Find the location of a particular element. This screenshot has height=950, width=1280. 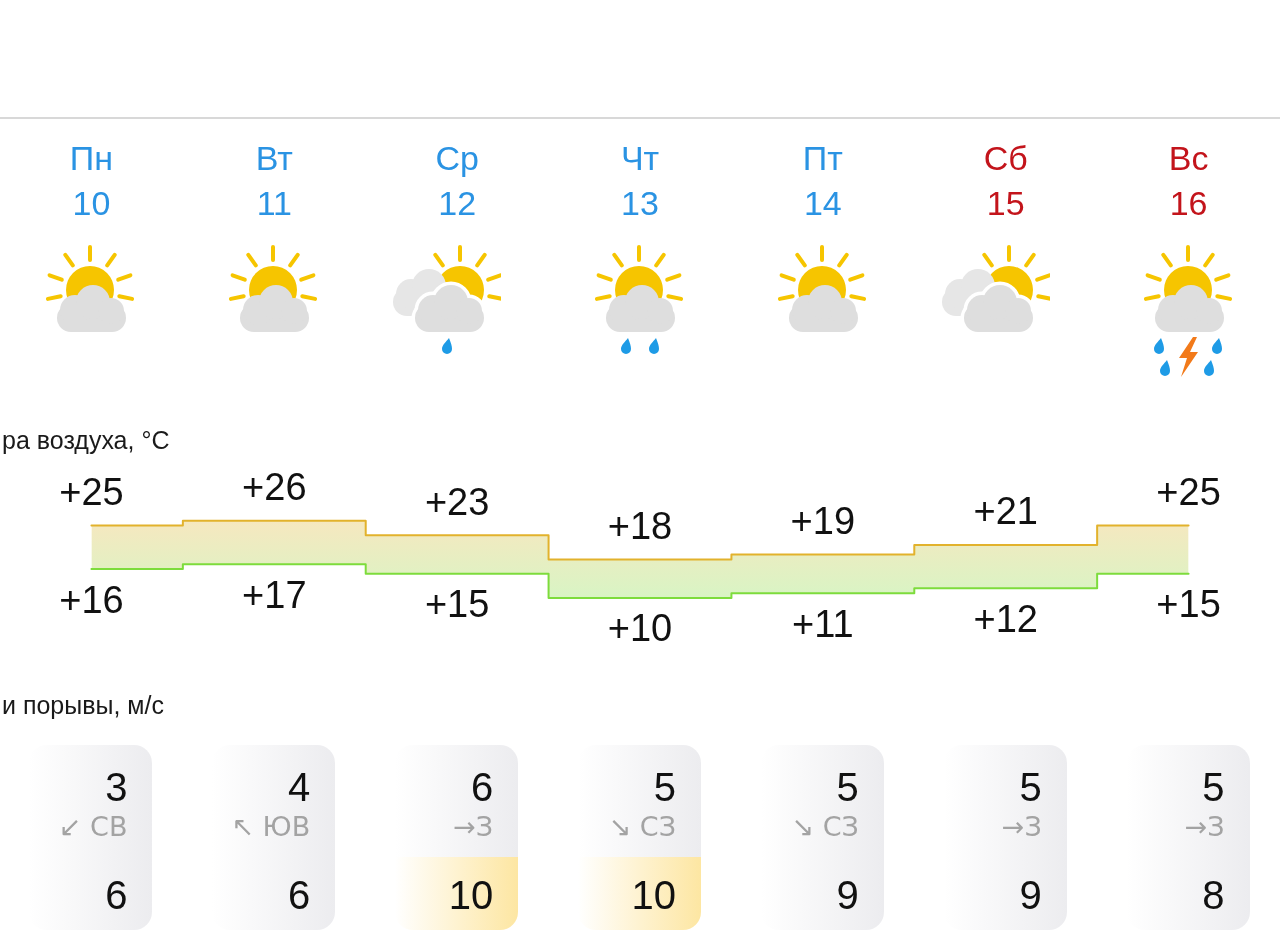

data-label: +10 is located at coordinates (640, 628).